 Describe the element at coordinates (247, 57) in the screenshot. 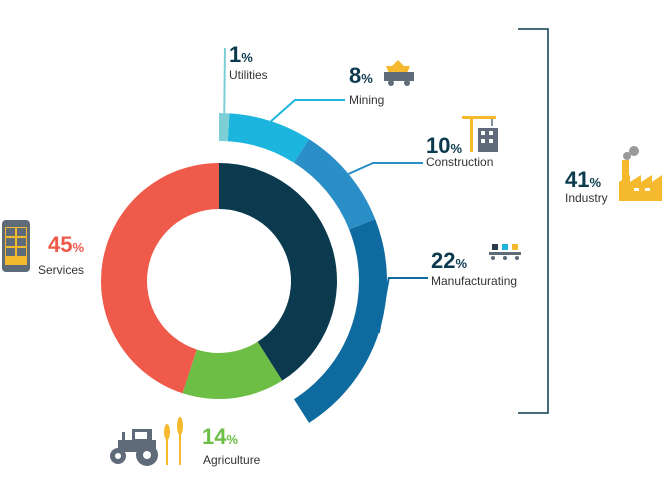

I see `utilities-pct-sign: %` at that location.